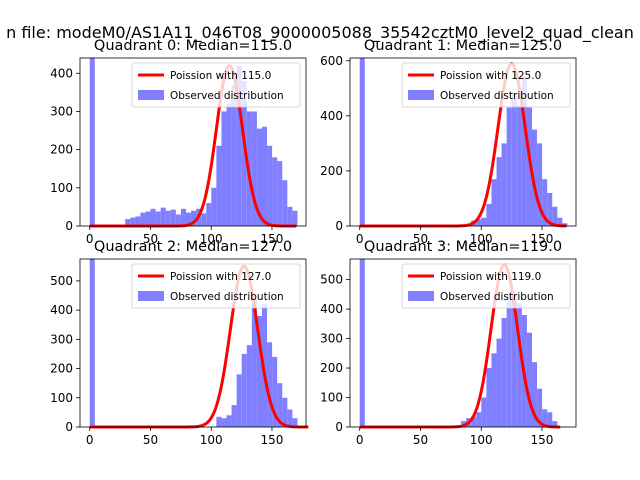 The height and width of the screenshot is (480, 640). What do you see at coordinates (331, 61) in the screenshot?
I see `y-tick-label: 600` at bounding box center [331, 61].